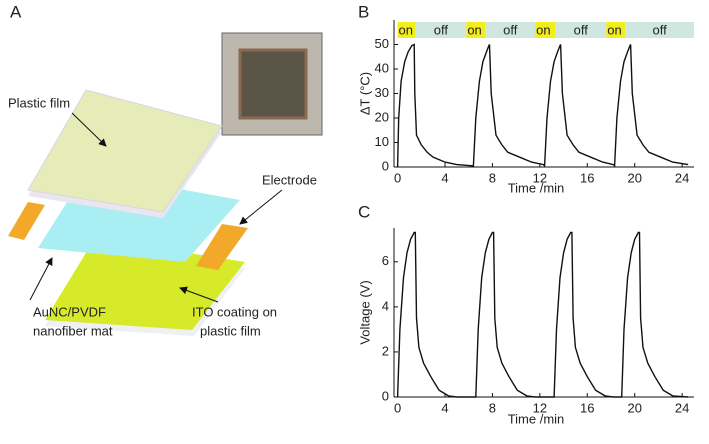 Image resolution: width=709 pixels, height=444 pixels. Describe the element at coordinates (234, 311) in the screenshot. I see `label: ITO coating on` at that location.